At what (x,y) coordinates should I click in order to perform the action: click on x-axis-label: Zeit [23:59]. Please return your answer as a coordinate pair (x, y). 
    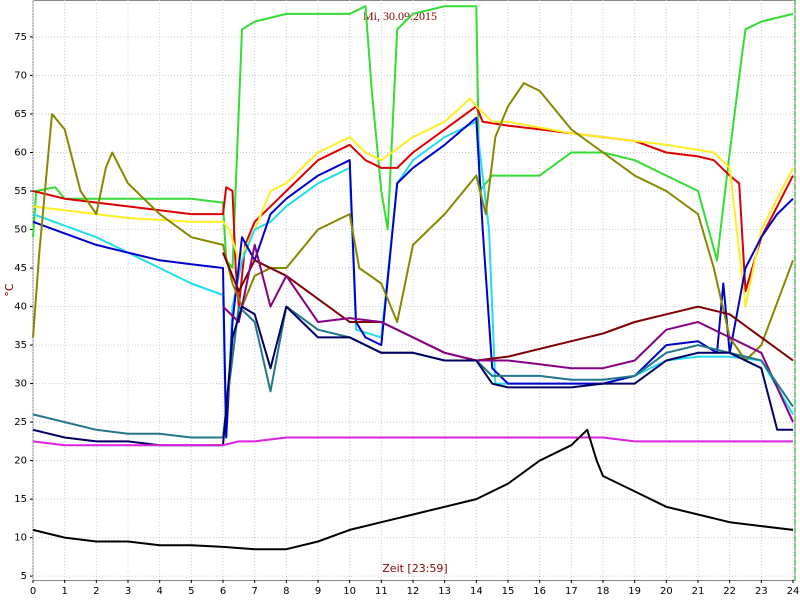
    Looking at the image, I should click on (414, 568).